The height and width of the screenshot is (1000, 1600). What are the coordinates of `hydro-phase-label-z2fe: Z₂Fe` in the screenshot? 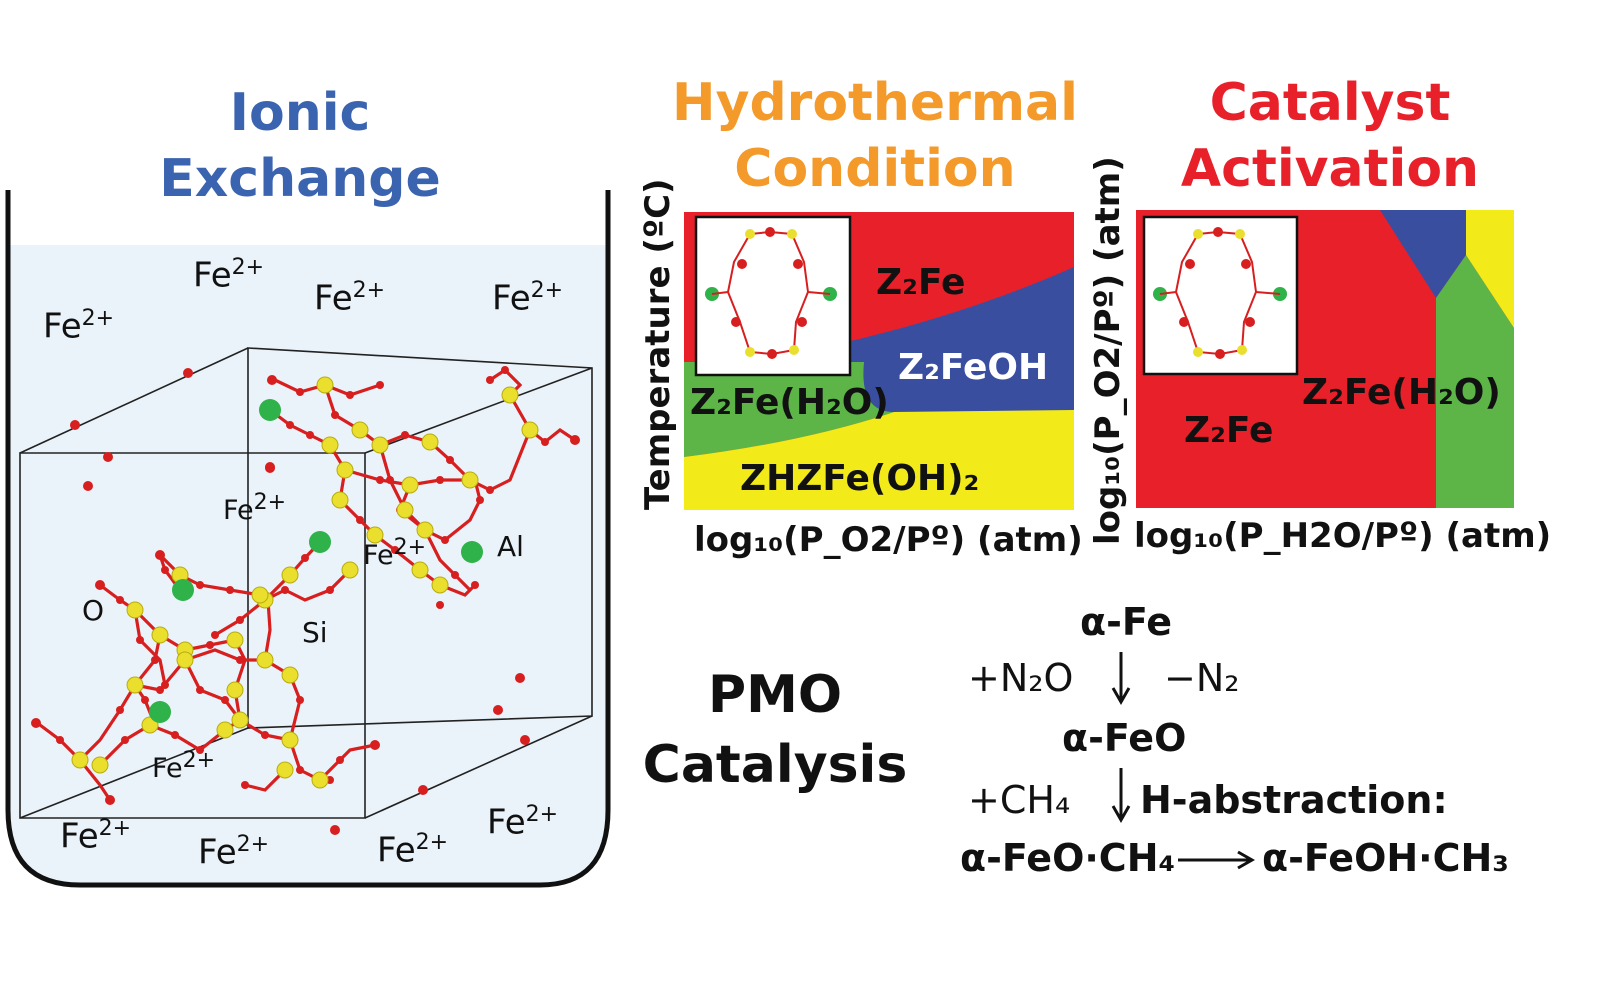 It's located at (921, 282).